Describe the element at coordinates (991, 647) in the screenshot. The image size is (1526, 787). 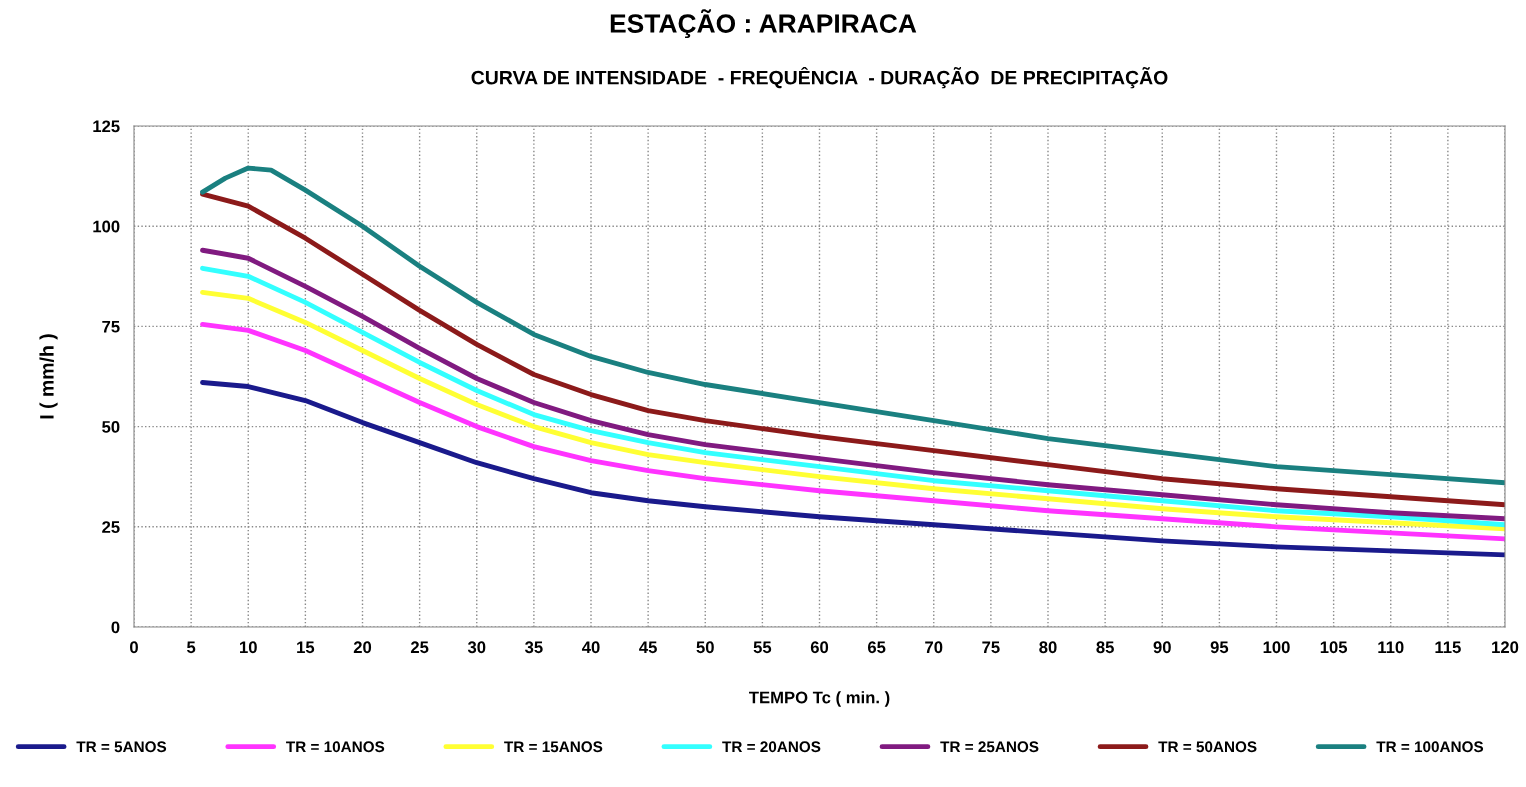
I see `x-tick-label: 75` at that location.